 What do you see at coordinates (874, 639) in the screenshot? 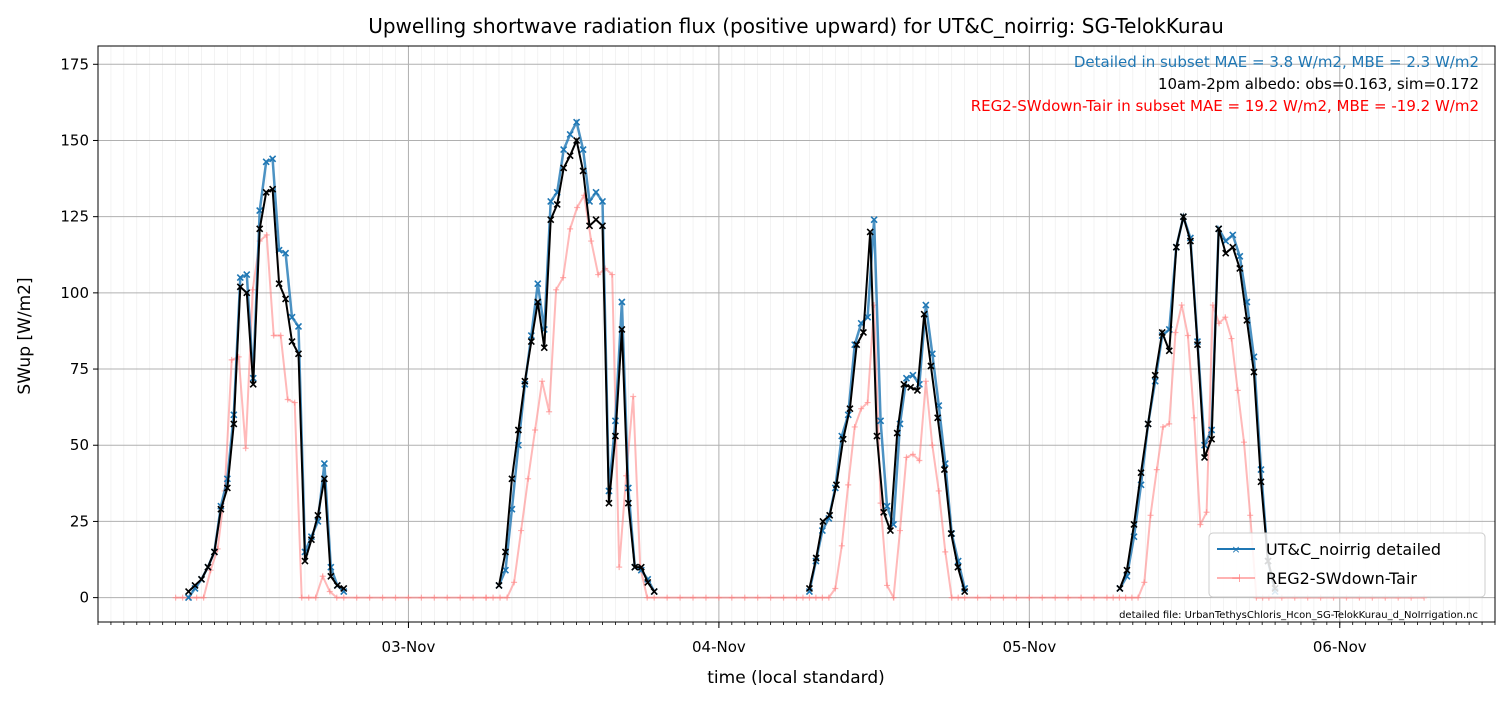
I see `x-axis: 03-Nov 04-Nov 05-Nov 06-Nov` at bounding box center [874, 639].